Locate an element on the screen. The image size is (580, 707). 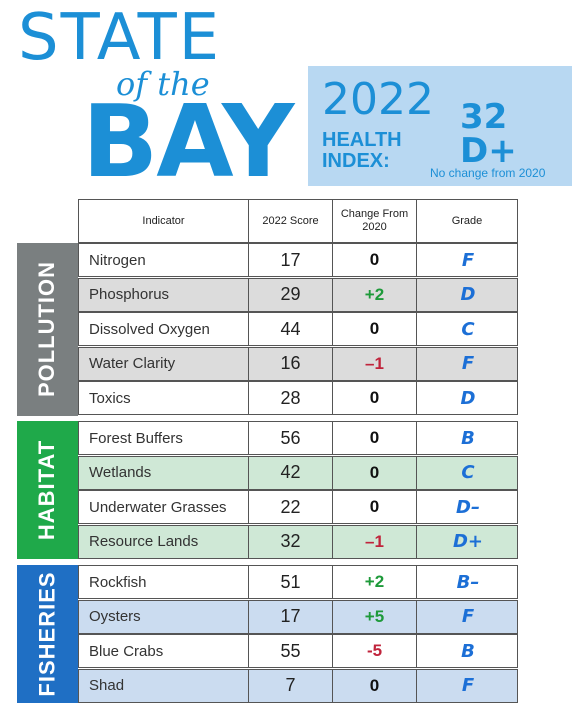
indicator-name: Forest Buffers is located at coordinates (164, 438).